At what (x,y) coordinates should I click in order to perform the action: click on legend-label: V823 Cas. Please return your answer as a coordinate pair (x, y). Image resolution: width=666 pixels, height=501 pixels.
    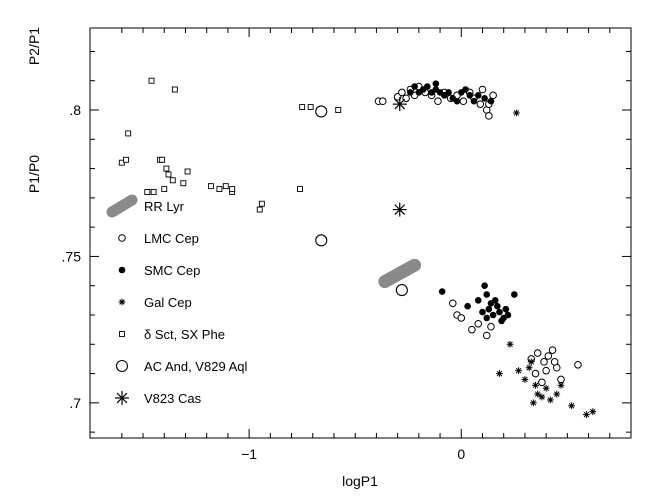
    Looking at the image, I should click on (173, 398).